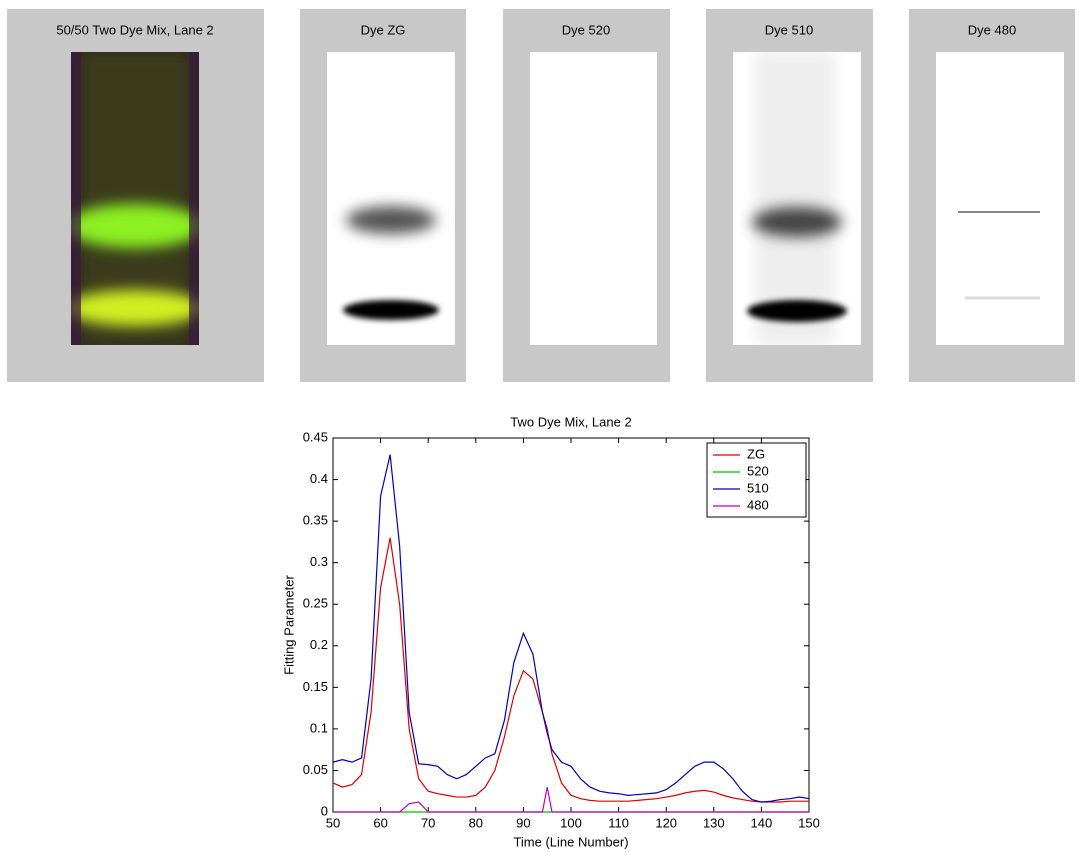  I want to click on panel-title: Dye 480, so click(992, 29).